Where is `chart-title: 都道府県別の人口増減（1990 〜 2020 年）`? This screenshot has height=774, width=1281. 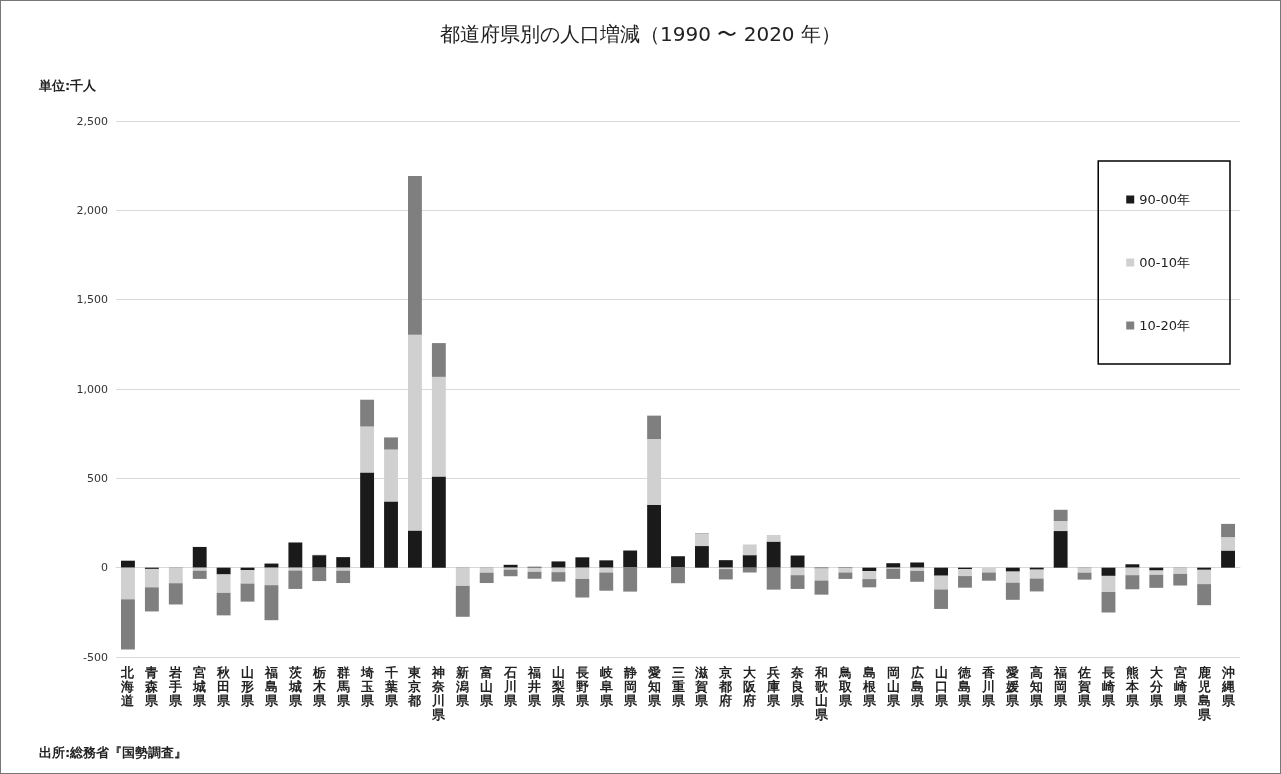
chart-title: 都道府県別の人口増減（1990 〜 2020 年） is located at coordinates (640, 34).